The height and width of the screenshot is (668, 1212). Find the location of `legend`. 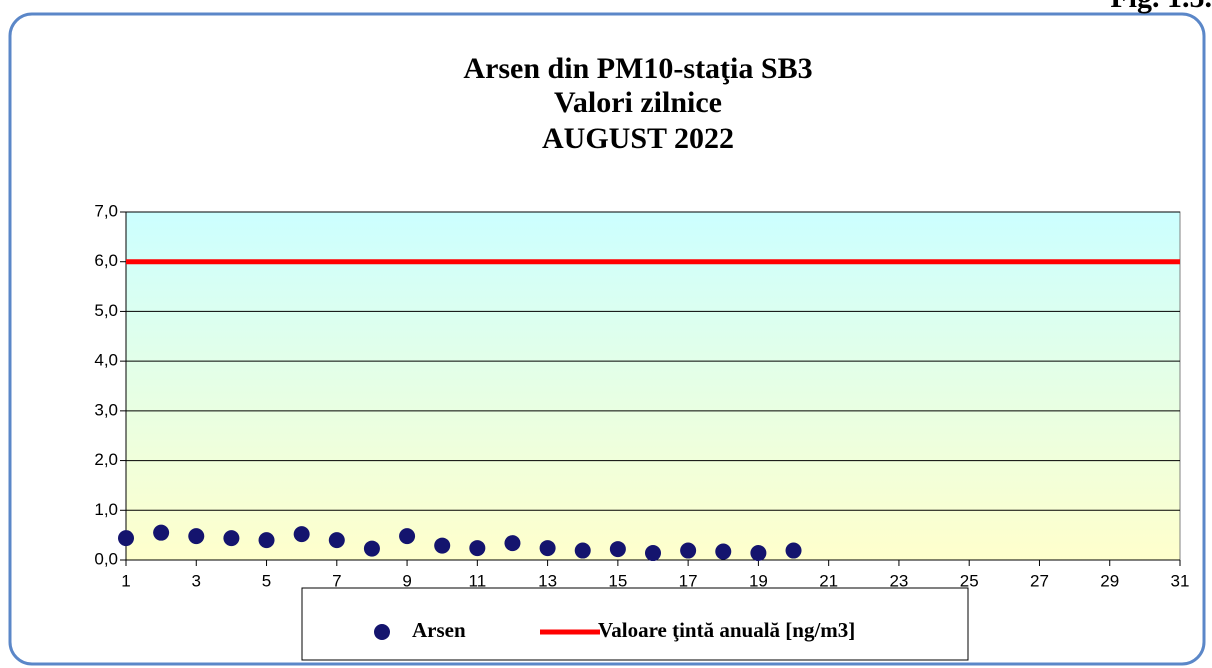

legend is located at coordinates (635, 624).